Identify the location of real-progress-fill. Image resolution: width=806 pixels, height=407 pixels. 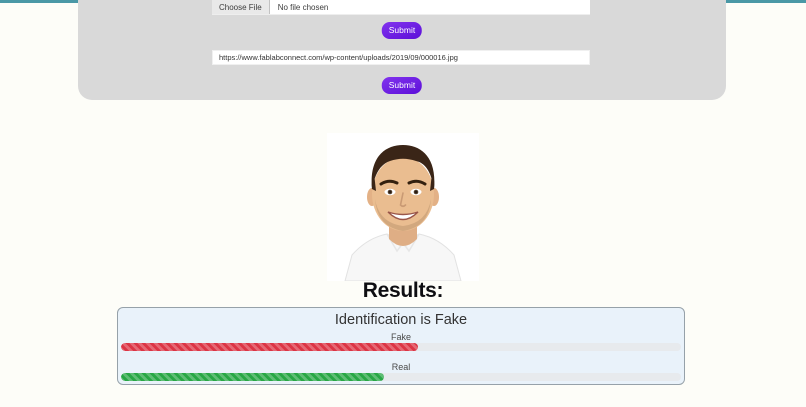
(253, 377).